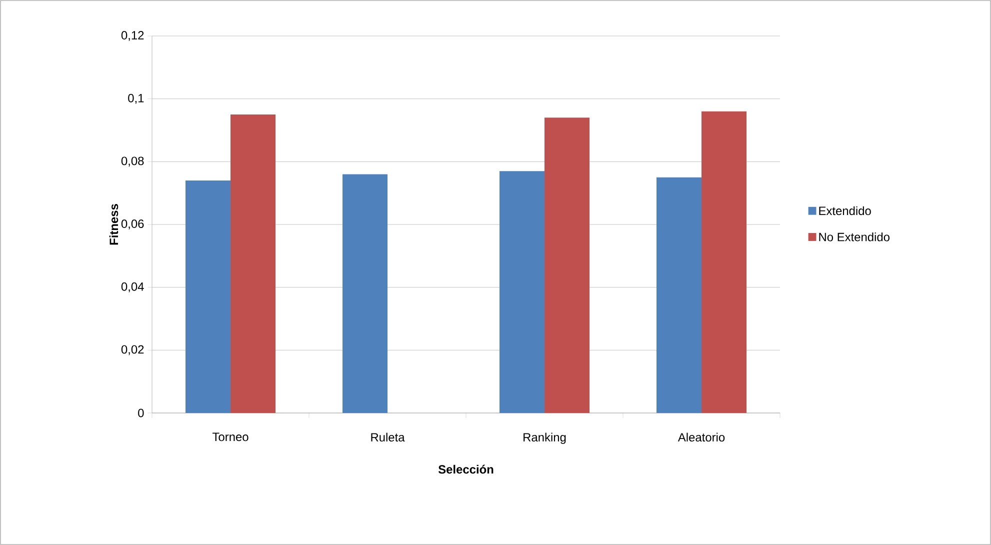 The height and width of the screenshot is (545, 991). Describe the element at coordinates (845, 211) in the screenshot. I see `legend-label: Extendido` at that location.